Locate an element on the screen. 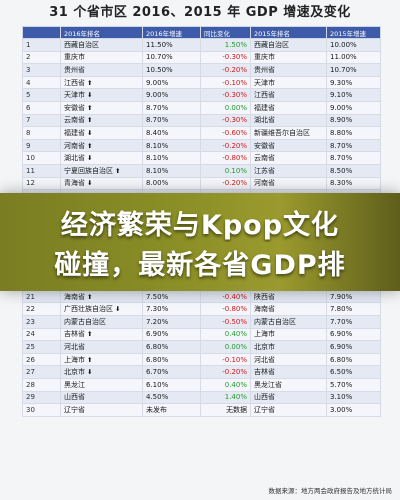 This screenshot has width=400, height=500. table-row: 30 辽宁省 未发布 无数据 辽宁省 3.00% is located at coordinates (201, 410).